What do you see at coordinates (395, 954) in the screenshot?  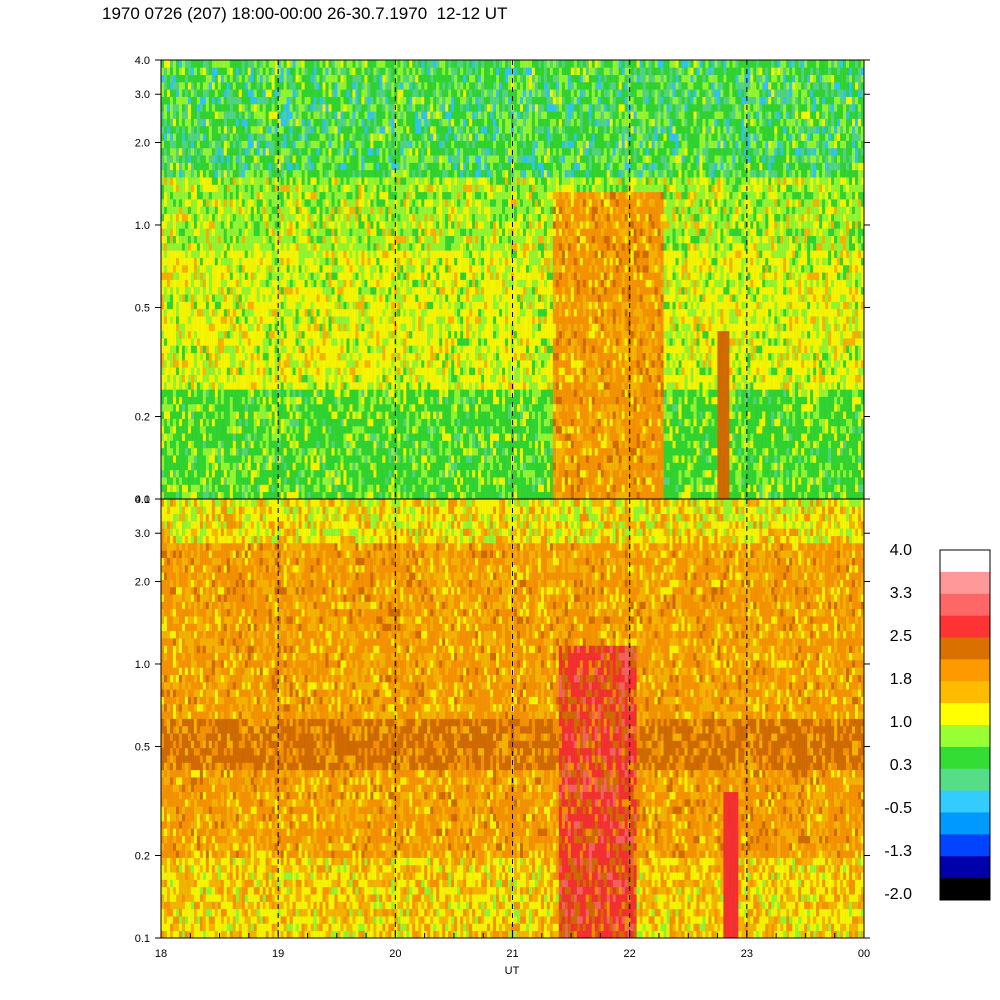 I see `x-tick-label: 20` at bounding box center [395, 954].